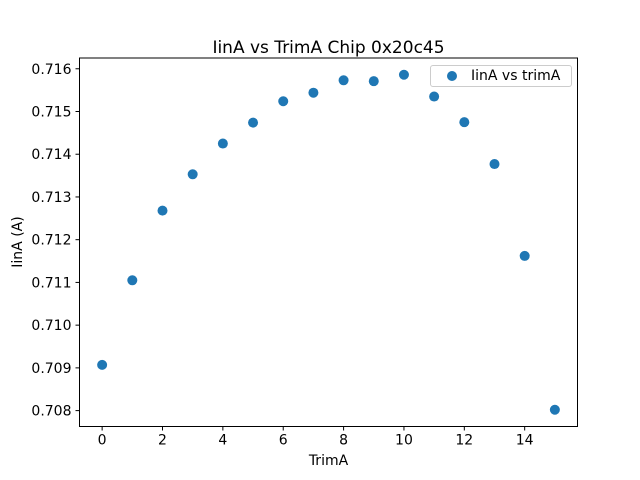 The image size is (640, 480). Describe the element at coordinates (328, 48) in the screenshot. I see `chart-title: IinA vs TrimA Chip 0x20c45` at that location.